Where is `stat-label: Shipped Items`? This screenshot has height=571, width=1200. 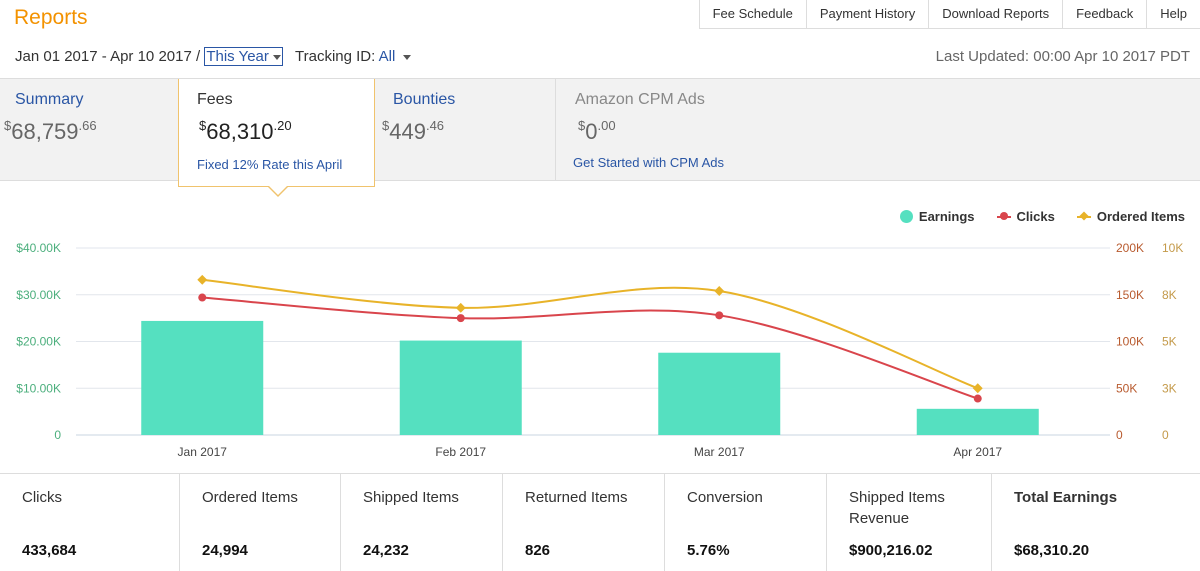
stat-label: Shipped Items is located at coordinates (411, 497).